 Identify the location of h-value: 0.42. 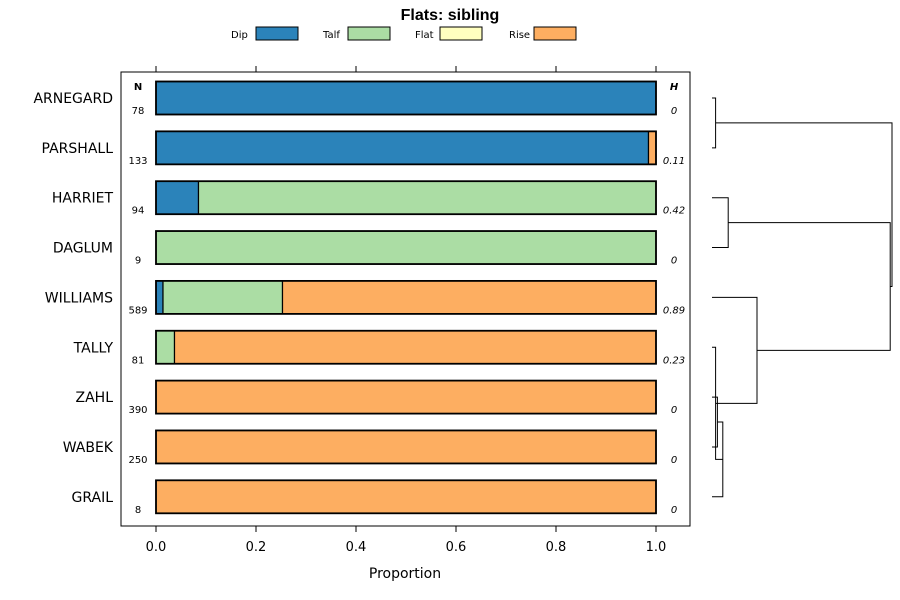
(674, 211).